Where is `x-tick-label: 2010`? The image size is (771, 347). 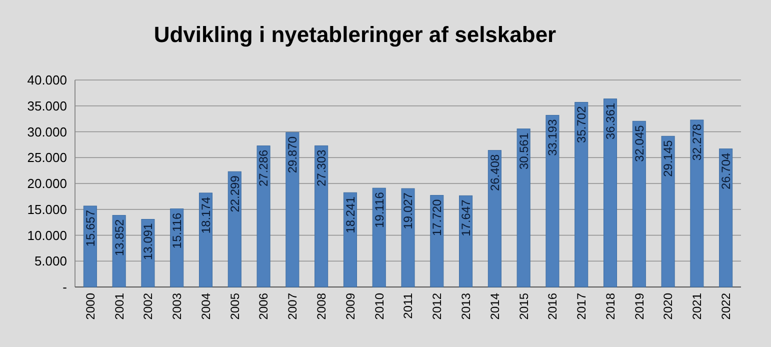 x-tick-label: 2010 is located at coordinates (379, 306).